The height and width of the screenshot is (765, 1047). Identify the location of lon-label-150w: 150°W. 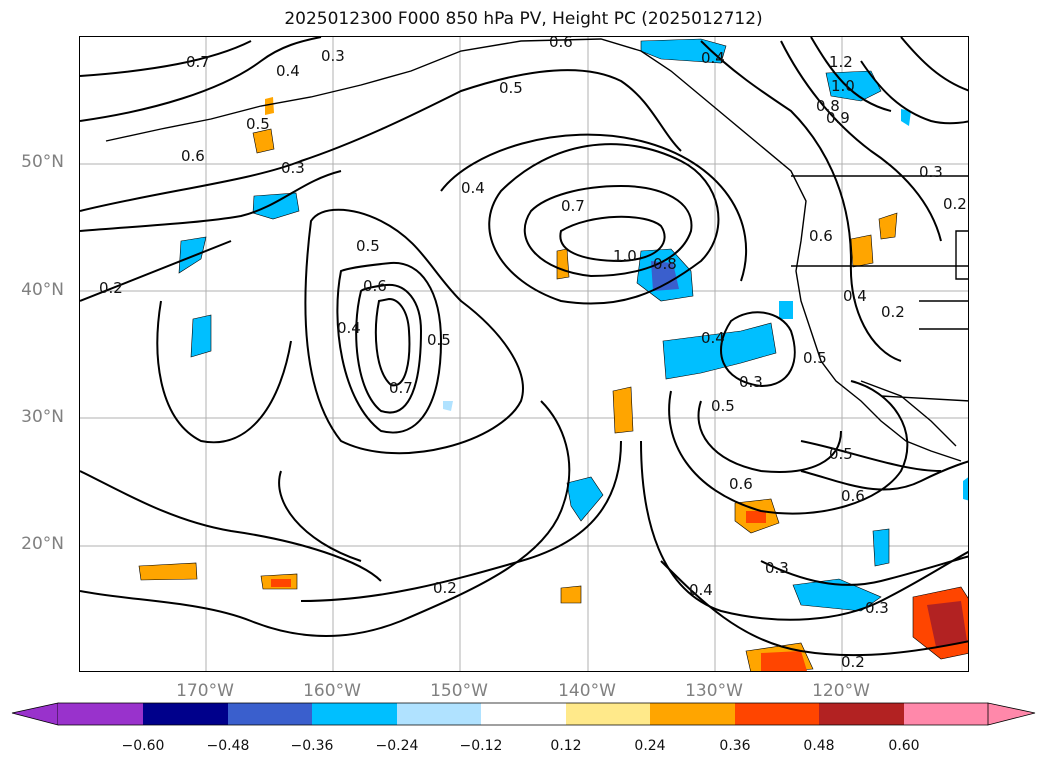
(459, 691).